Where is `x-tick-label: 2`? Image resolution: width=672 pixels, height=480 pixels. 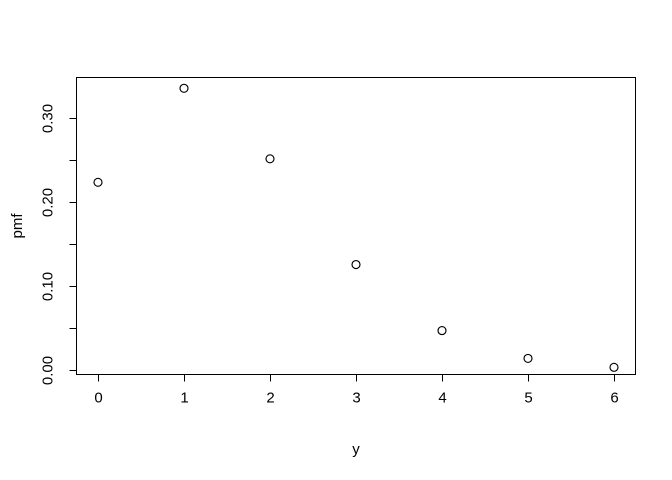
x-tick-label: 2 is located at coordinates (270, 398).